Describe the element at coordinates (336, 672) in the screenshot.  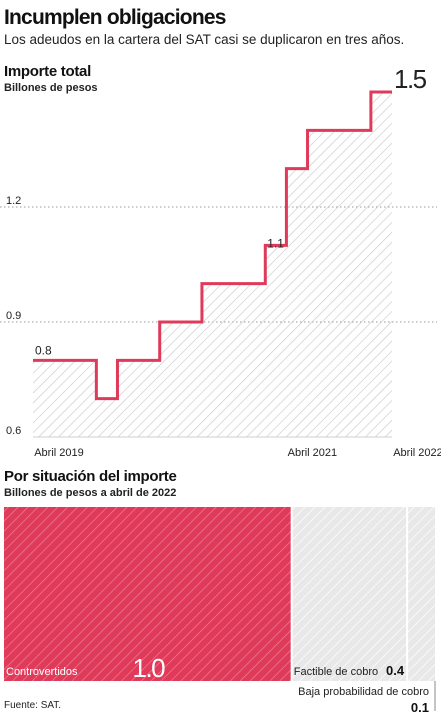
I see `category-label: Factible de cobro` at that location.